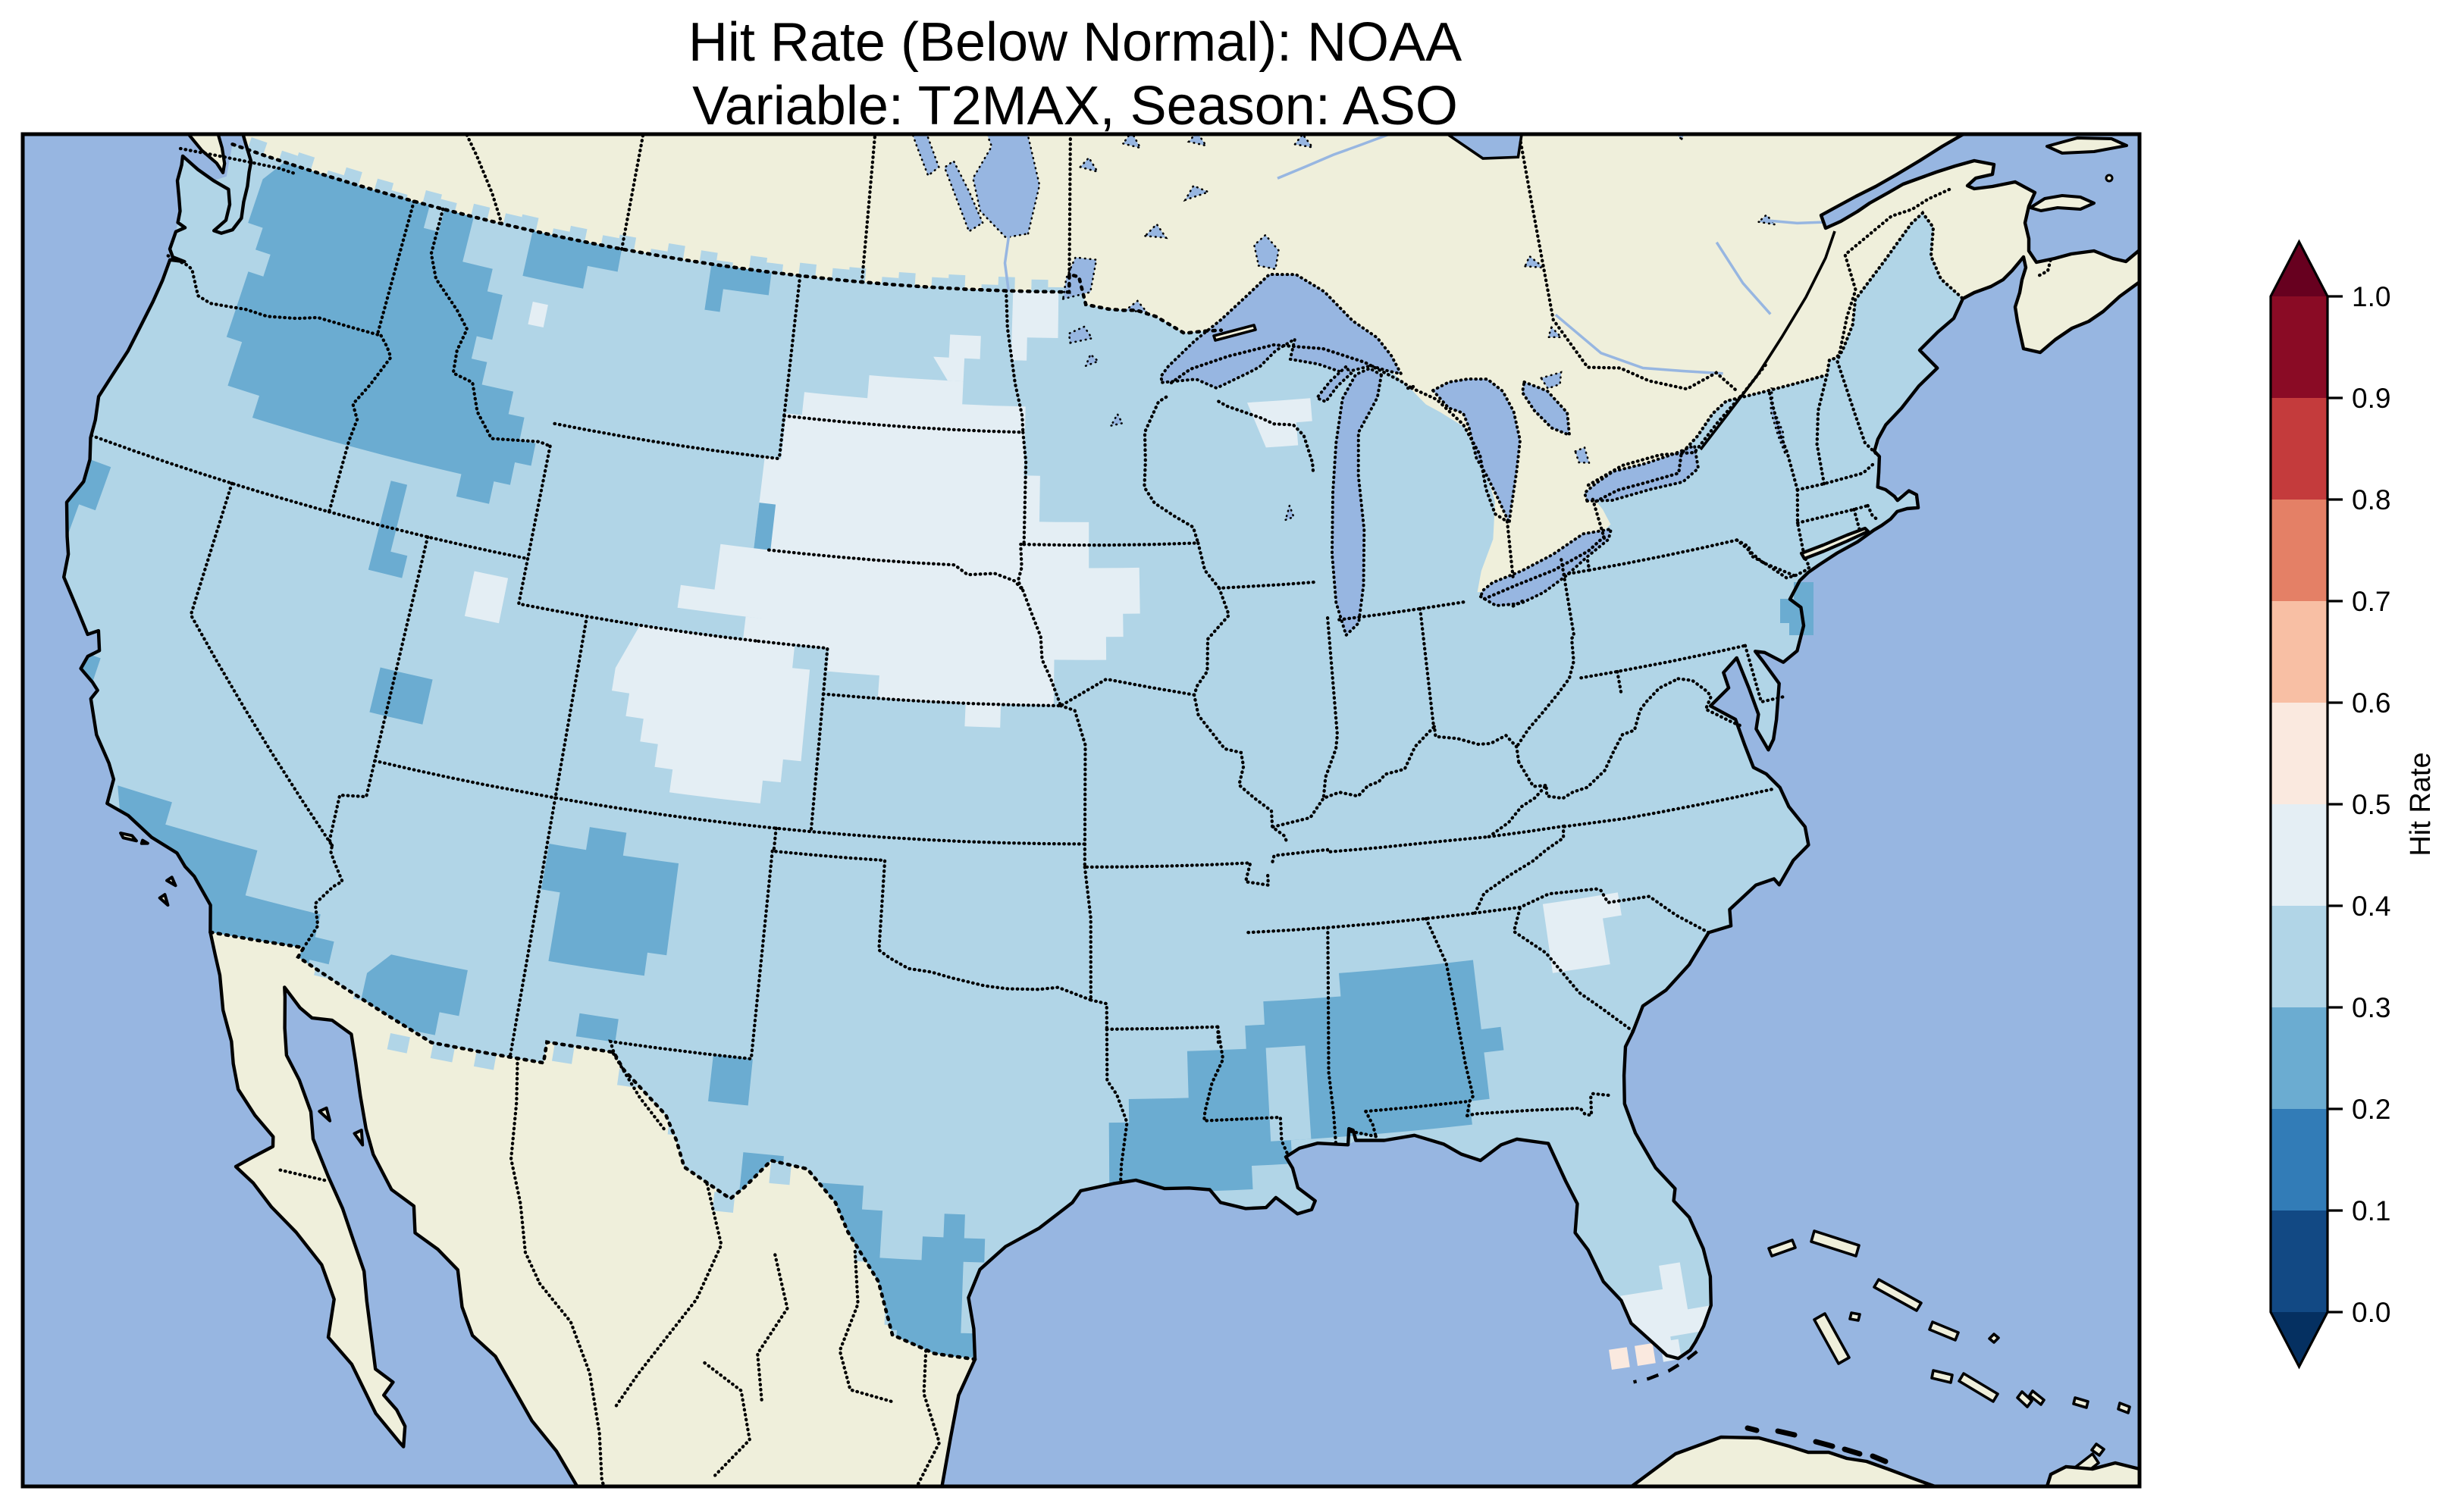  What do you see at coordinates (2421, 804) in the screenshot?
I see `svg-text: Hit Rate` at bounding box center [2421, 804].